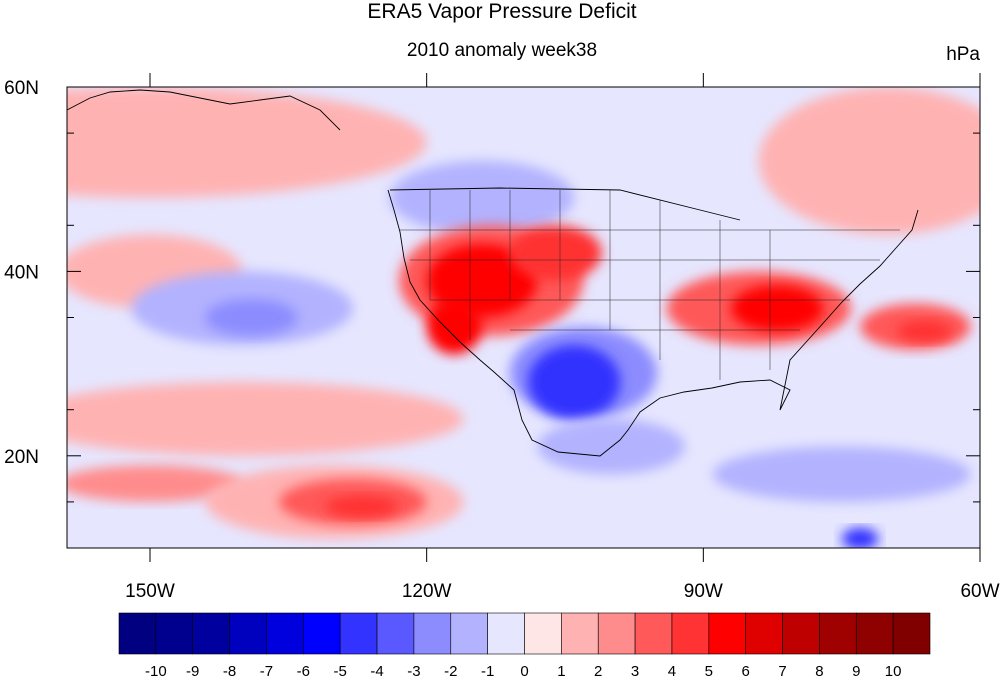  Describe the element at coordinates (925, 331) in the screenshot. I see `anomaly-atlantic-red-core` at that location.